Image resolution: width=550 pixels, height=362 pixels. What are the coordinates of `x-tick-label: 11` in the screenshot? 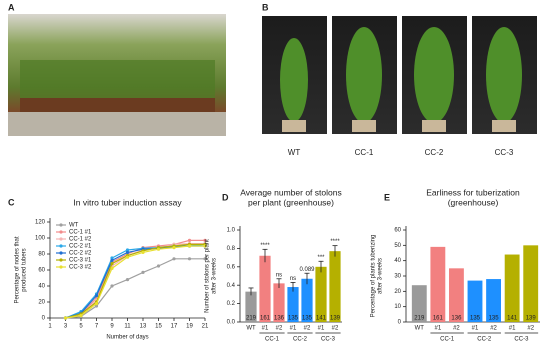 It's located at (127, 327).